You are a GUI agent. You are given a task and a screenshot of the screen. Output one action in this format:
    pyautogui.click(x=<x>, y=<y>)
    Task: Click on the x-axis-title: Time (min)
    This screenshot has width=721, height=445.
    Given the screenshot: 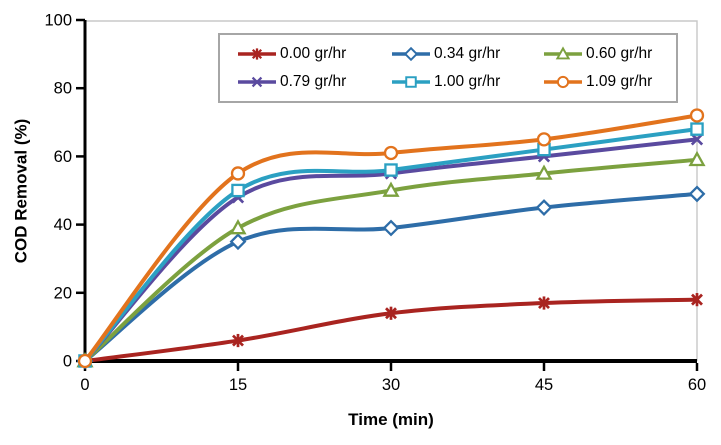 What is the action you would take?
    pyautogui.click(x=391, y=419)
    